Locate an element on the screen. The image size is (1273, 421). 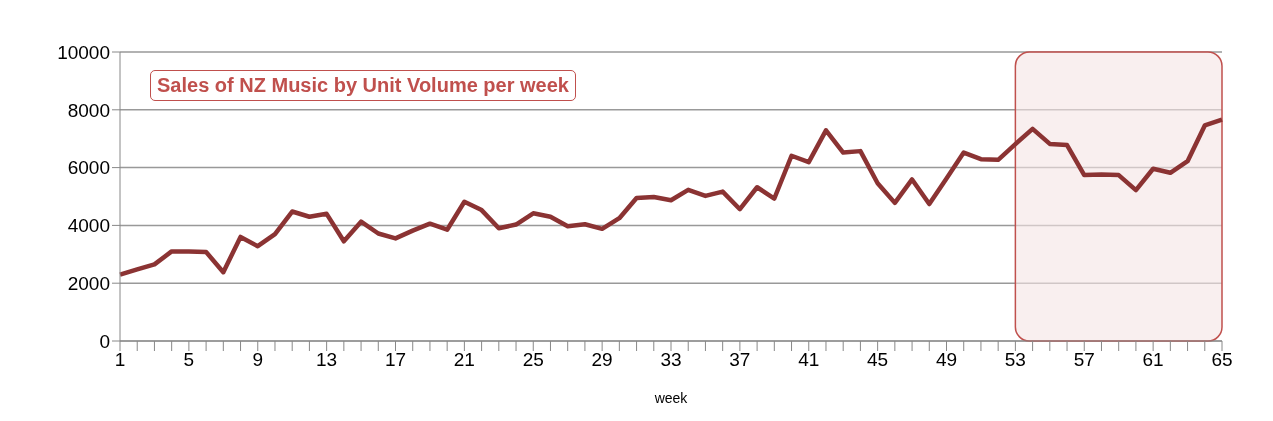
x-tick-label: 1 is located at coordinates (120, 360).